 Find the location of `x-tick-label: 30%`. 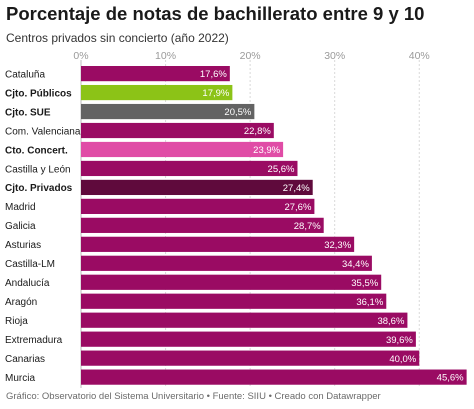

x-tick-label: 30% is located at coordinates (334, 56).